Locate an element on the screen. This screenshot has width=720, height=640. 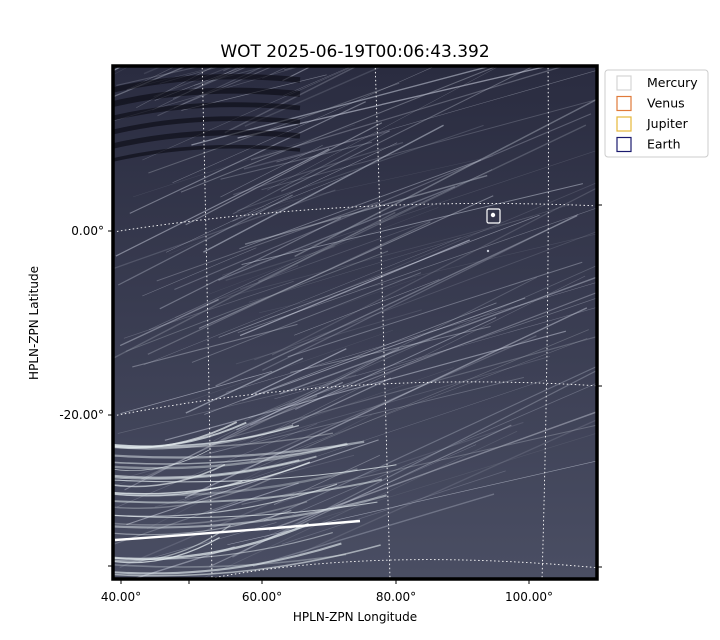
legend-swatch is located at coordinates (624, 124).